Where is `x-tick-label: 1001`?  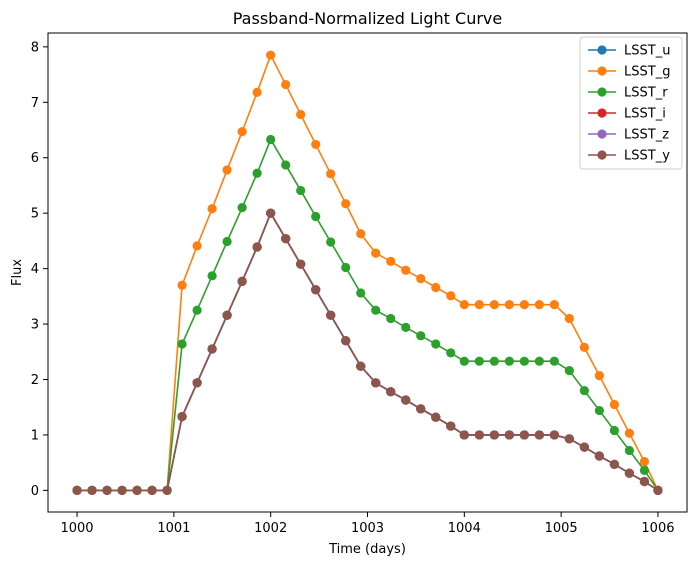
x-tick-label: 1001 is located at coordinates (173, 528).